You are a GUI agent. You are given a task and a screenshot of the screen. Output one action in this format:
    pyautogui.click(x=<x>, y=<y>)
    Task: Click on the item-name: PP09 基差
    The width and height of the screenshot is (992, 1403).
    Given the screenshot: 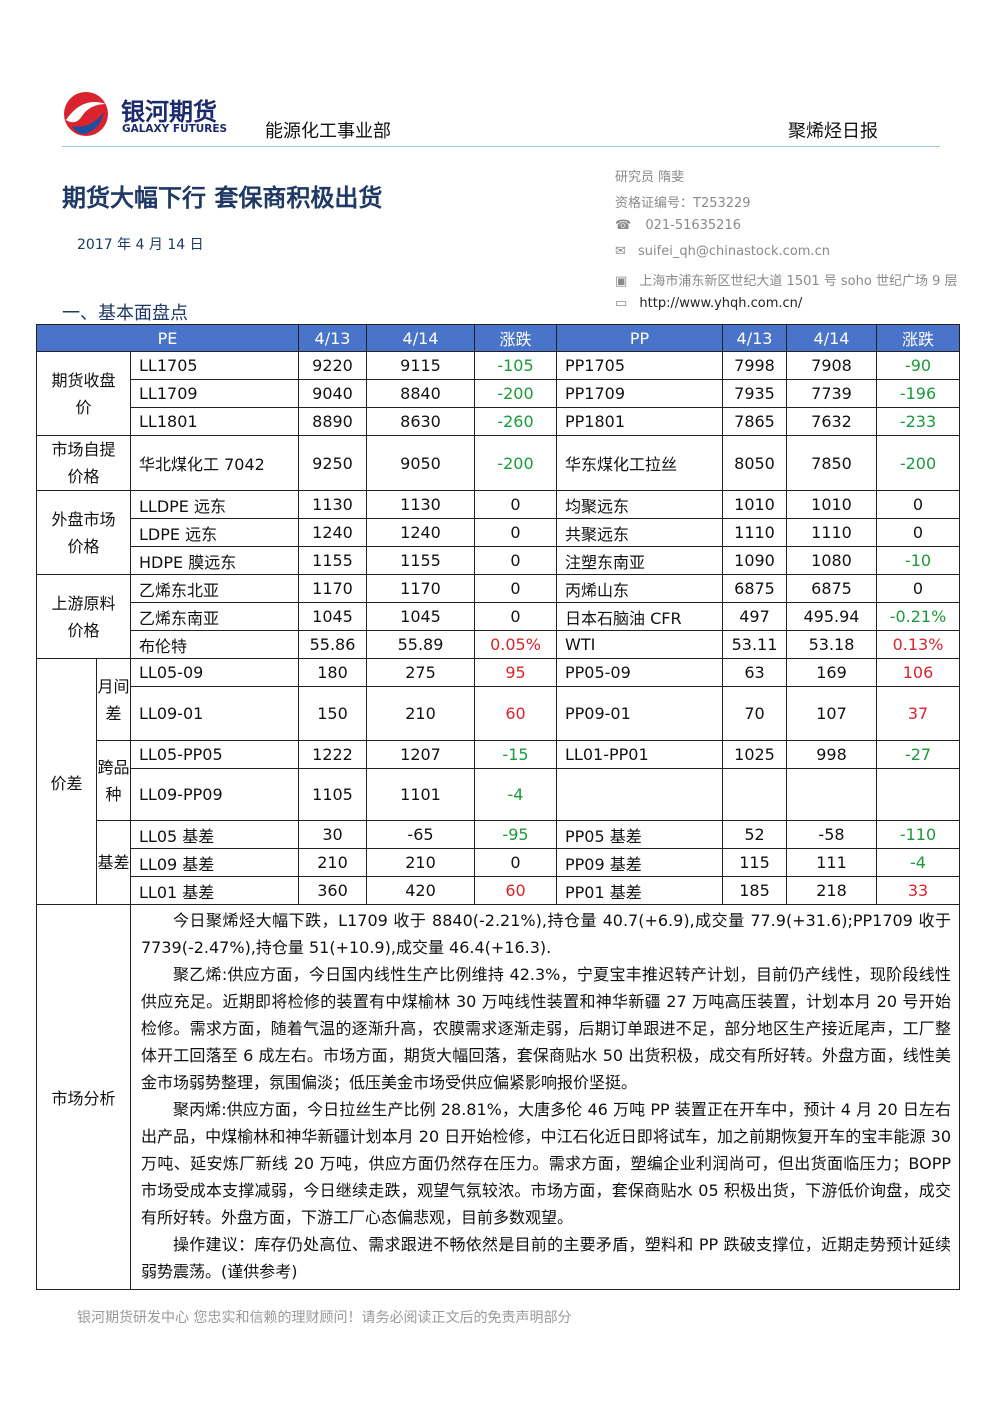 What is the action you would take?
    pyautogui.click(x=639, y=862)
    